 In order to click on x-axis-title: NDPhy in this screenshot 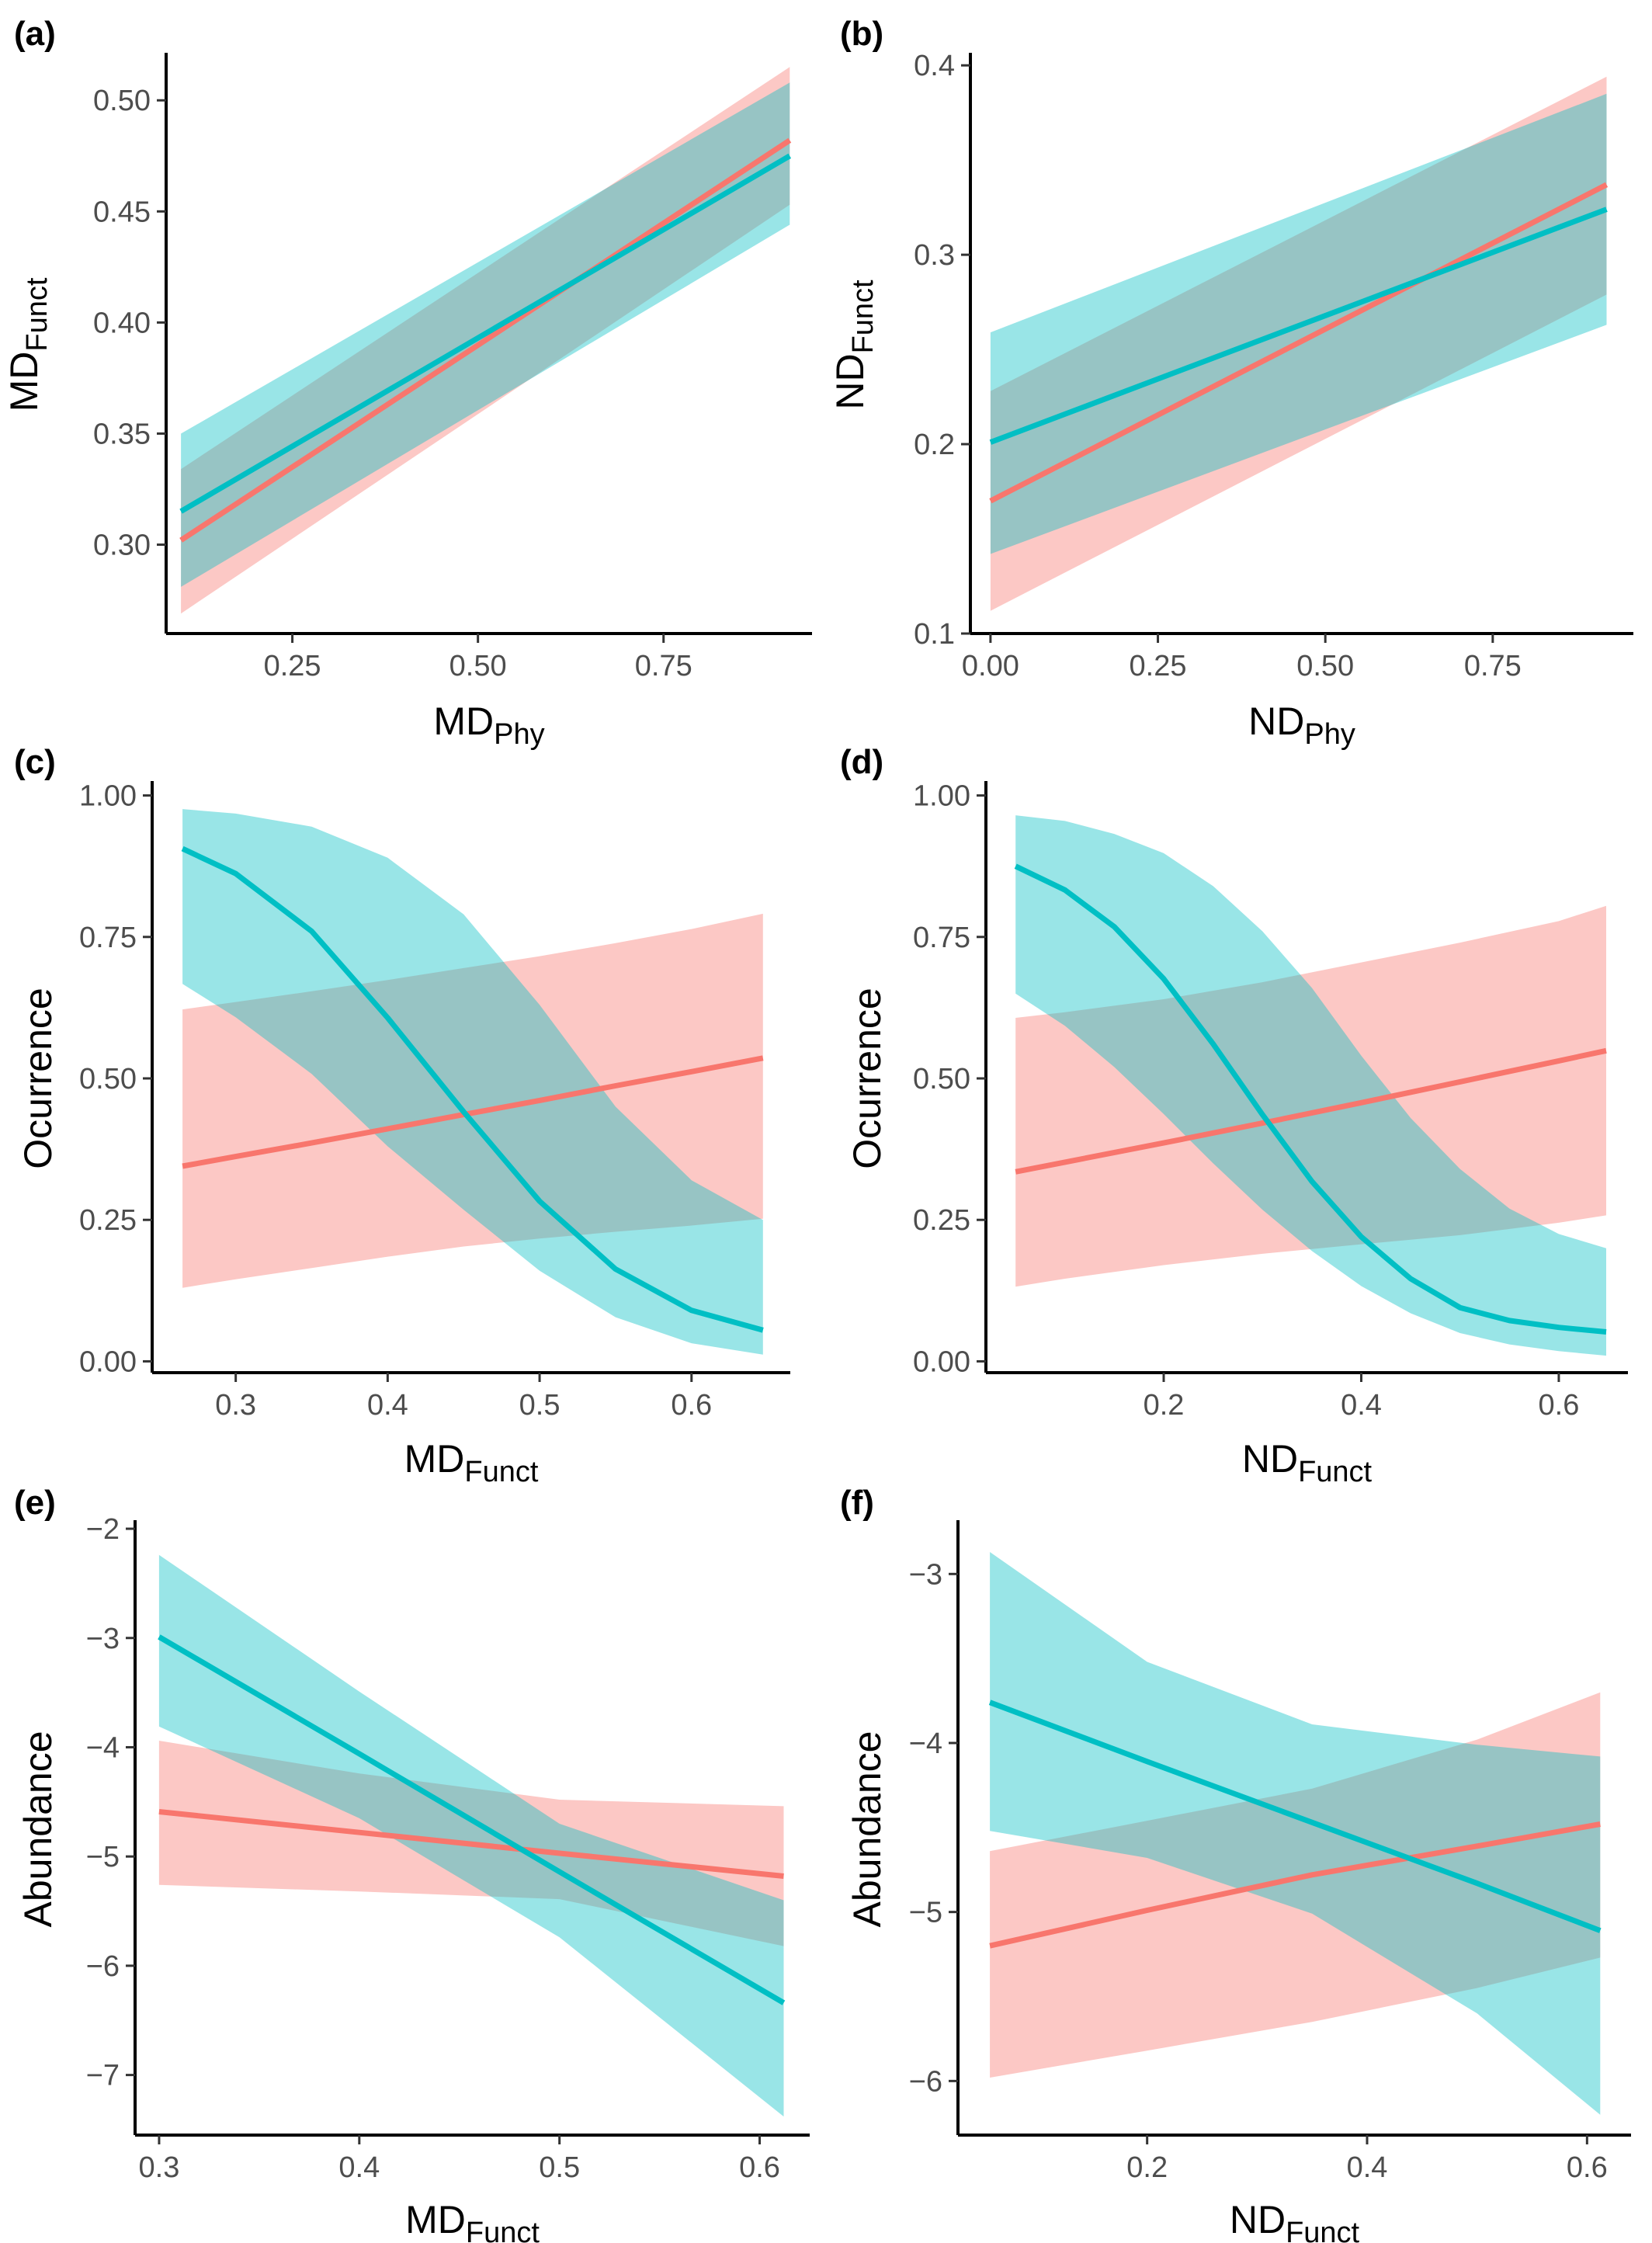, I will do `click(1301, 725)`.